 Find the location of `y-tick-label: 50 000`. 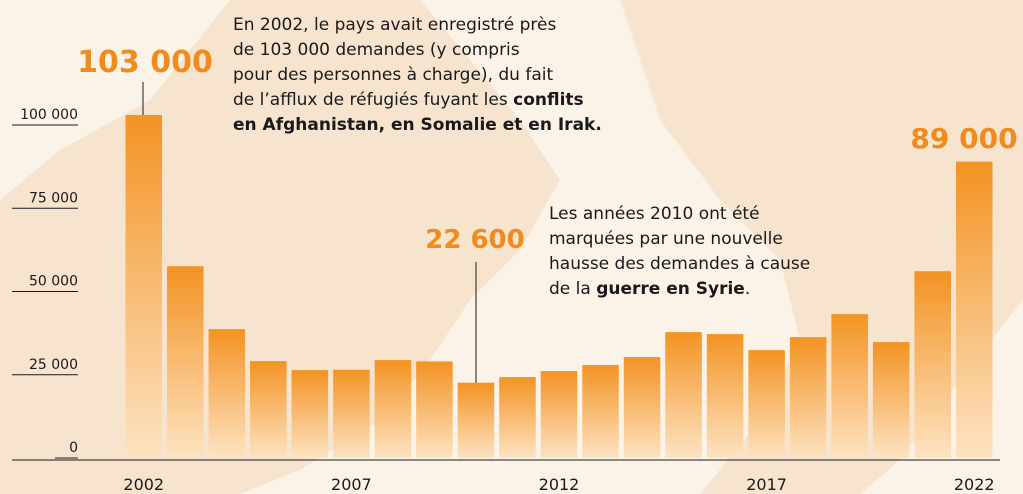

y-tick-label: 50 000 is located at coordinates (53, 282).